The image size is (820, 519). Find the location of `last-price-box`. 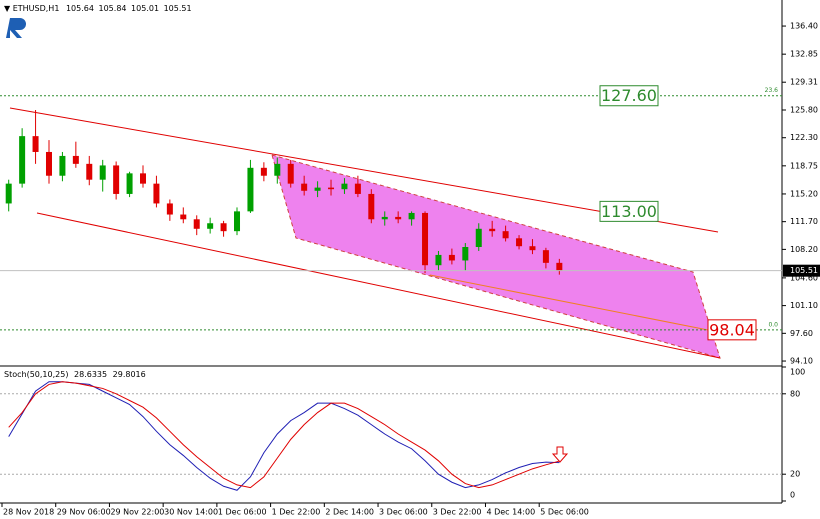

last-price-box is located at coordinates (801, 270).